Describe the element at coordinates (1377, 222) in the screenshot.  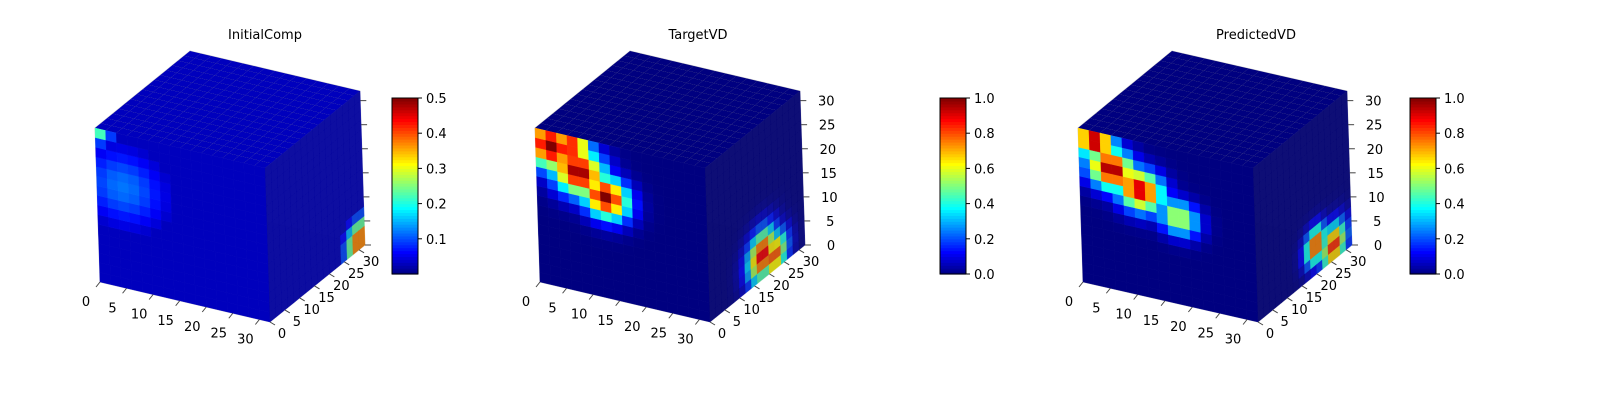
I see `z-tick-label: 5` at that location.